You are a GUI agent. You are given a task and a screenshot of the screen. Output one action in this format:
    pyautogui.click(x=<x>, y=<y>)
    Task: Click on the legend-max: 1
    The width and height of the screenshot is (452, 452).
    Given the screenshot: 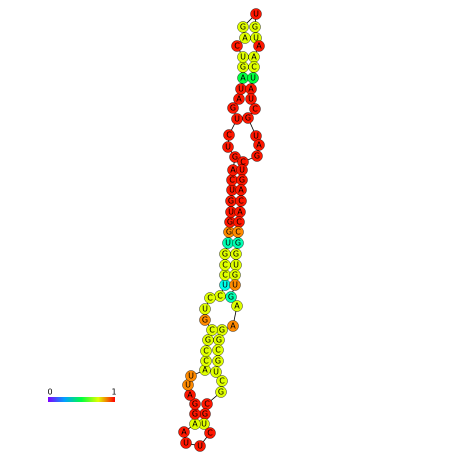 What is the action you would take?
    pyautogui.click(x=113, y=392)
    